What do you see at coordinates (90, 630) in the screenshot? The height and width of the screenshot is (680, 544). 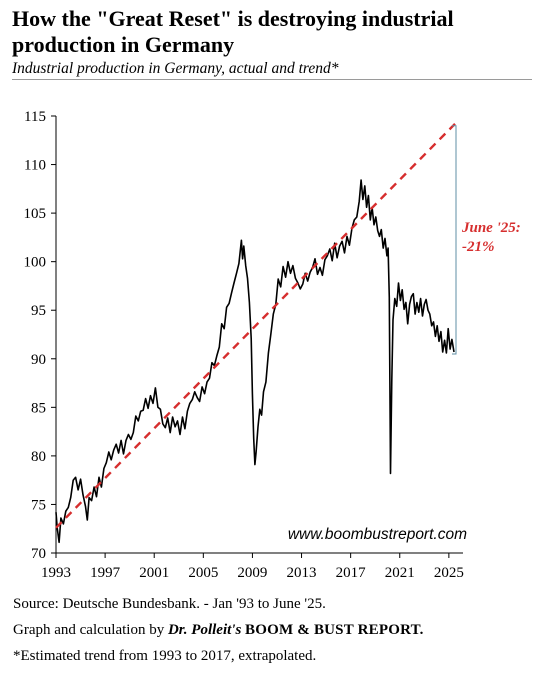 I see `credit-prefix: Graph and calculation by` at bounding box center [90, 630].